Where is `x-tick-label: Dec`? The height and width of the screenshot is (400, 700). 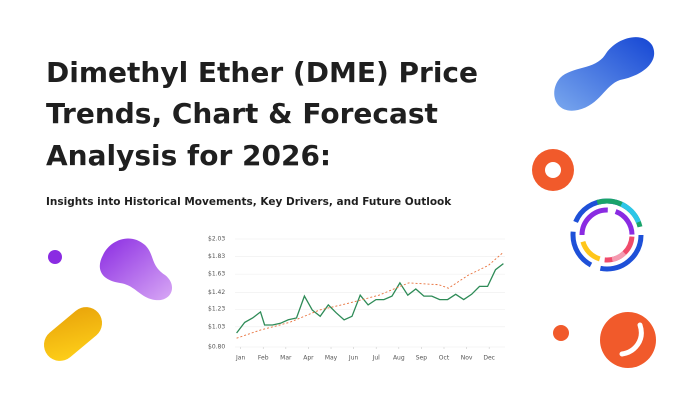
x-tick-label: Dec is located at coordinates (489, 358).